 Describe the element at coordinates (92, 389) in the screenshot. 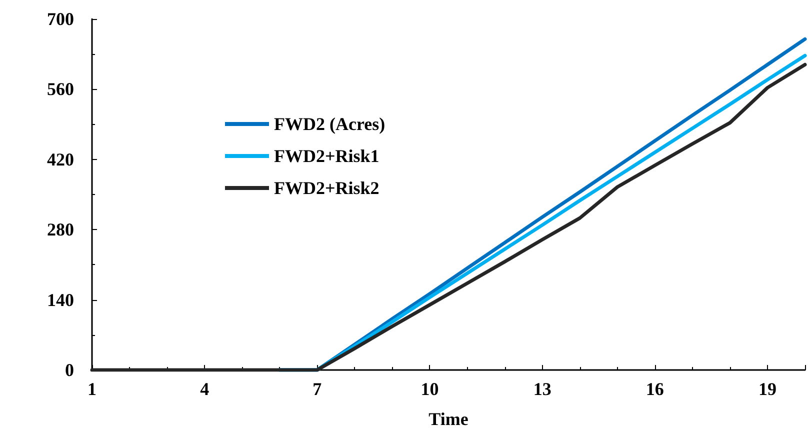

I see `x-tick-label: 1` at that location.